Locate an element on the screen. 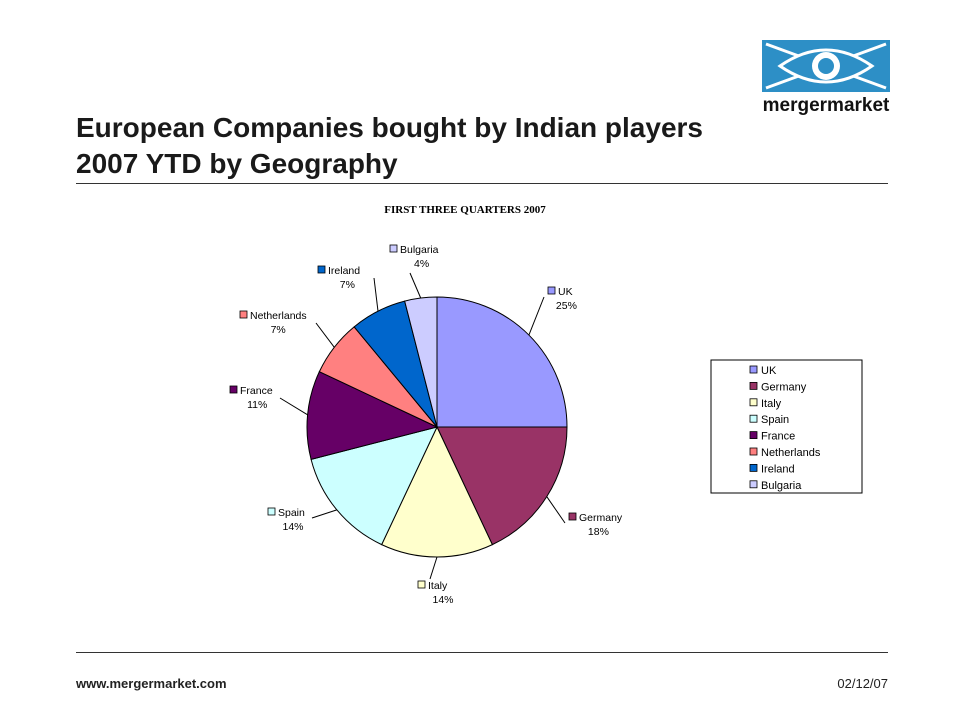 This screenshot has width=960, height=720. legend-frame is located at coordinates (786, 426).